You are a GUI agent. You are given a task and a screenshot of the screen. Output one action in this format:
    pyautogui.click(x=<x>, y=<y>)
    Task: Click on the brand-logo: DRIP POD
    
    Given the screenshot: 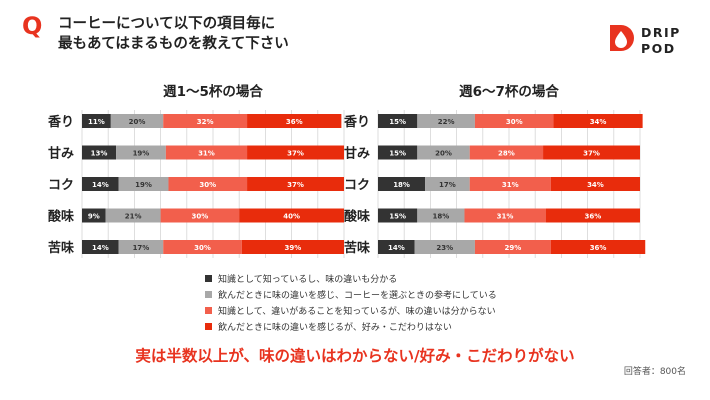 What is the action you would take?
    pyautogui.click(x=652, y=42)
    